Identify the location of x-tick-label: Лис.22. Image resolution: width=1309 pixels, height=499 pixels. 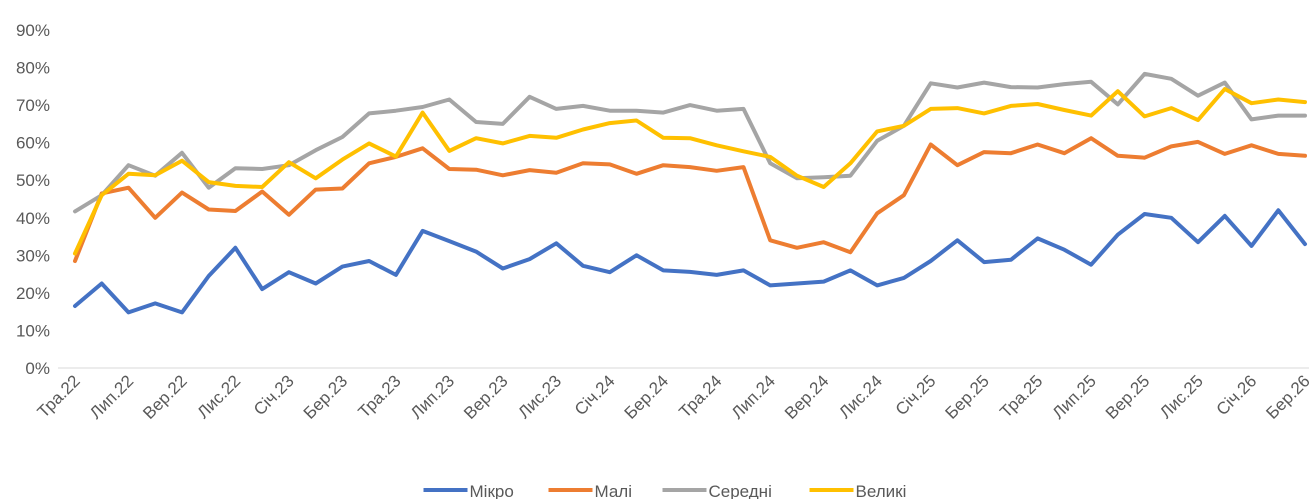
(218, 396).